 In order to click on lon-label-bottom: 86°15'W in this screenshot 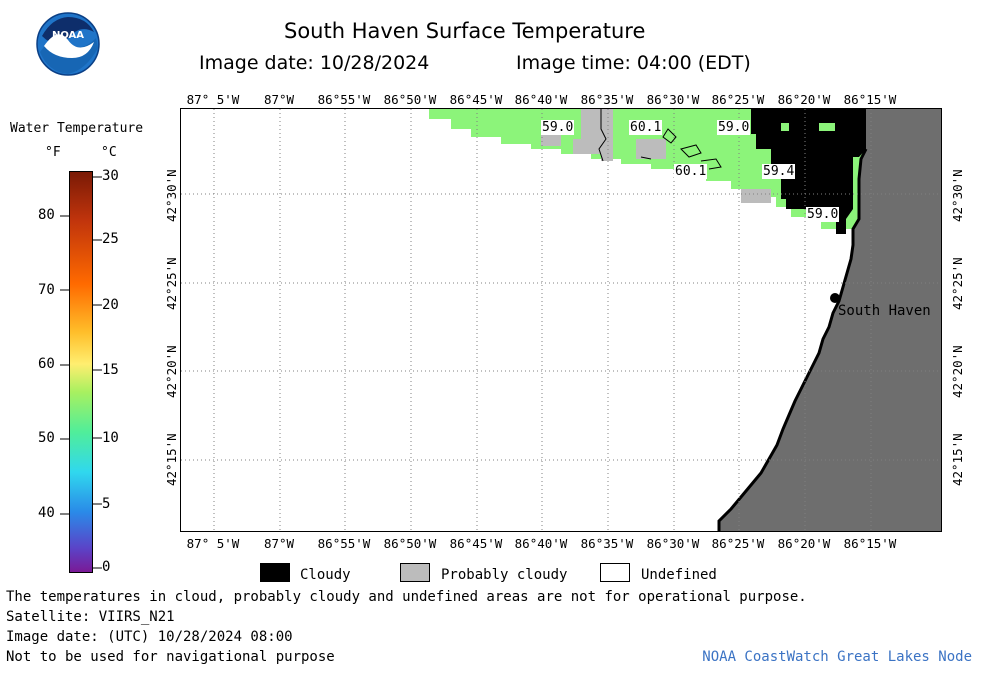, I will do `click(870, 543)`.